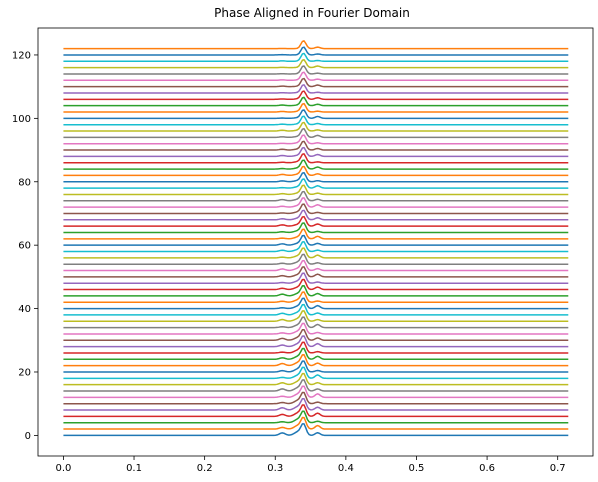  I want to click on chart-title: Phase Aligned in Fourier Domain, so click(312, 13).